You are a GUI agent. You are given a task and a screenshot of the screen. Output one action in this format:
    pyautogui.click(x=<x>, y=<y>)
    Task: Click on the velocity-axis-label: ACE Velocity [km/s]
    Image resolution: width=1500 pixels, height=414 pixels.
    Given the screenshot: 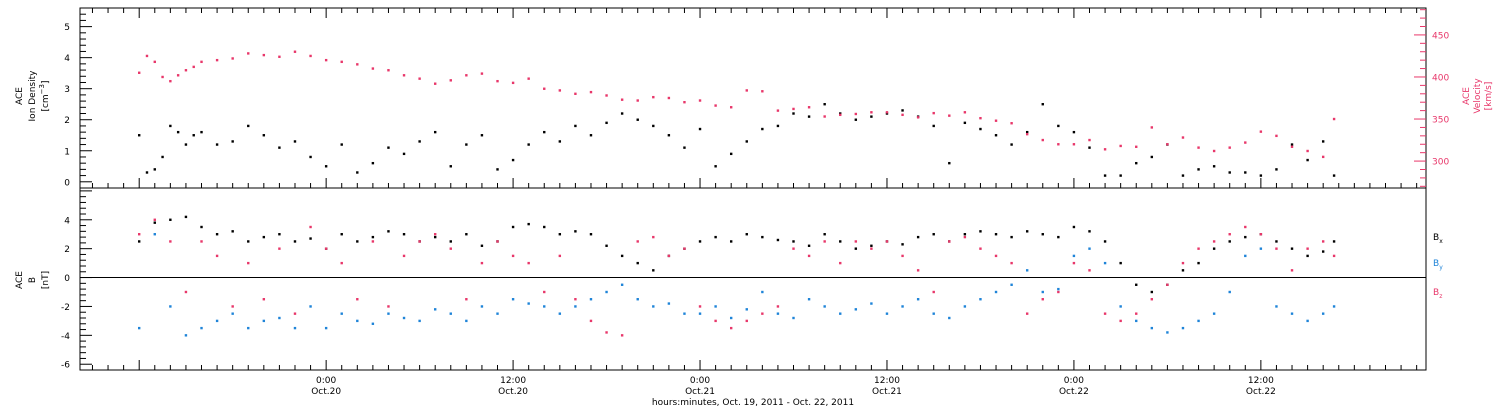 What is the action you would take?
    pyautogui.click(x=1478, y=96)
    